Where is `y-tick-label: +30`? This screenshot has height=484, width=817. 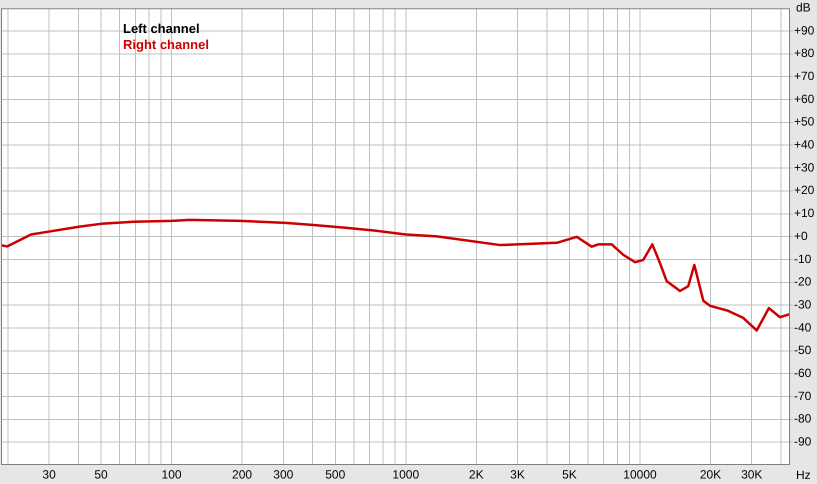 y-tick-label: +30 is located at coordinates (804, 167).